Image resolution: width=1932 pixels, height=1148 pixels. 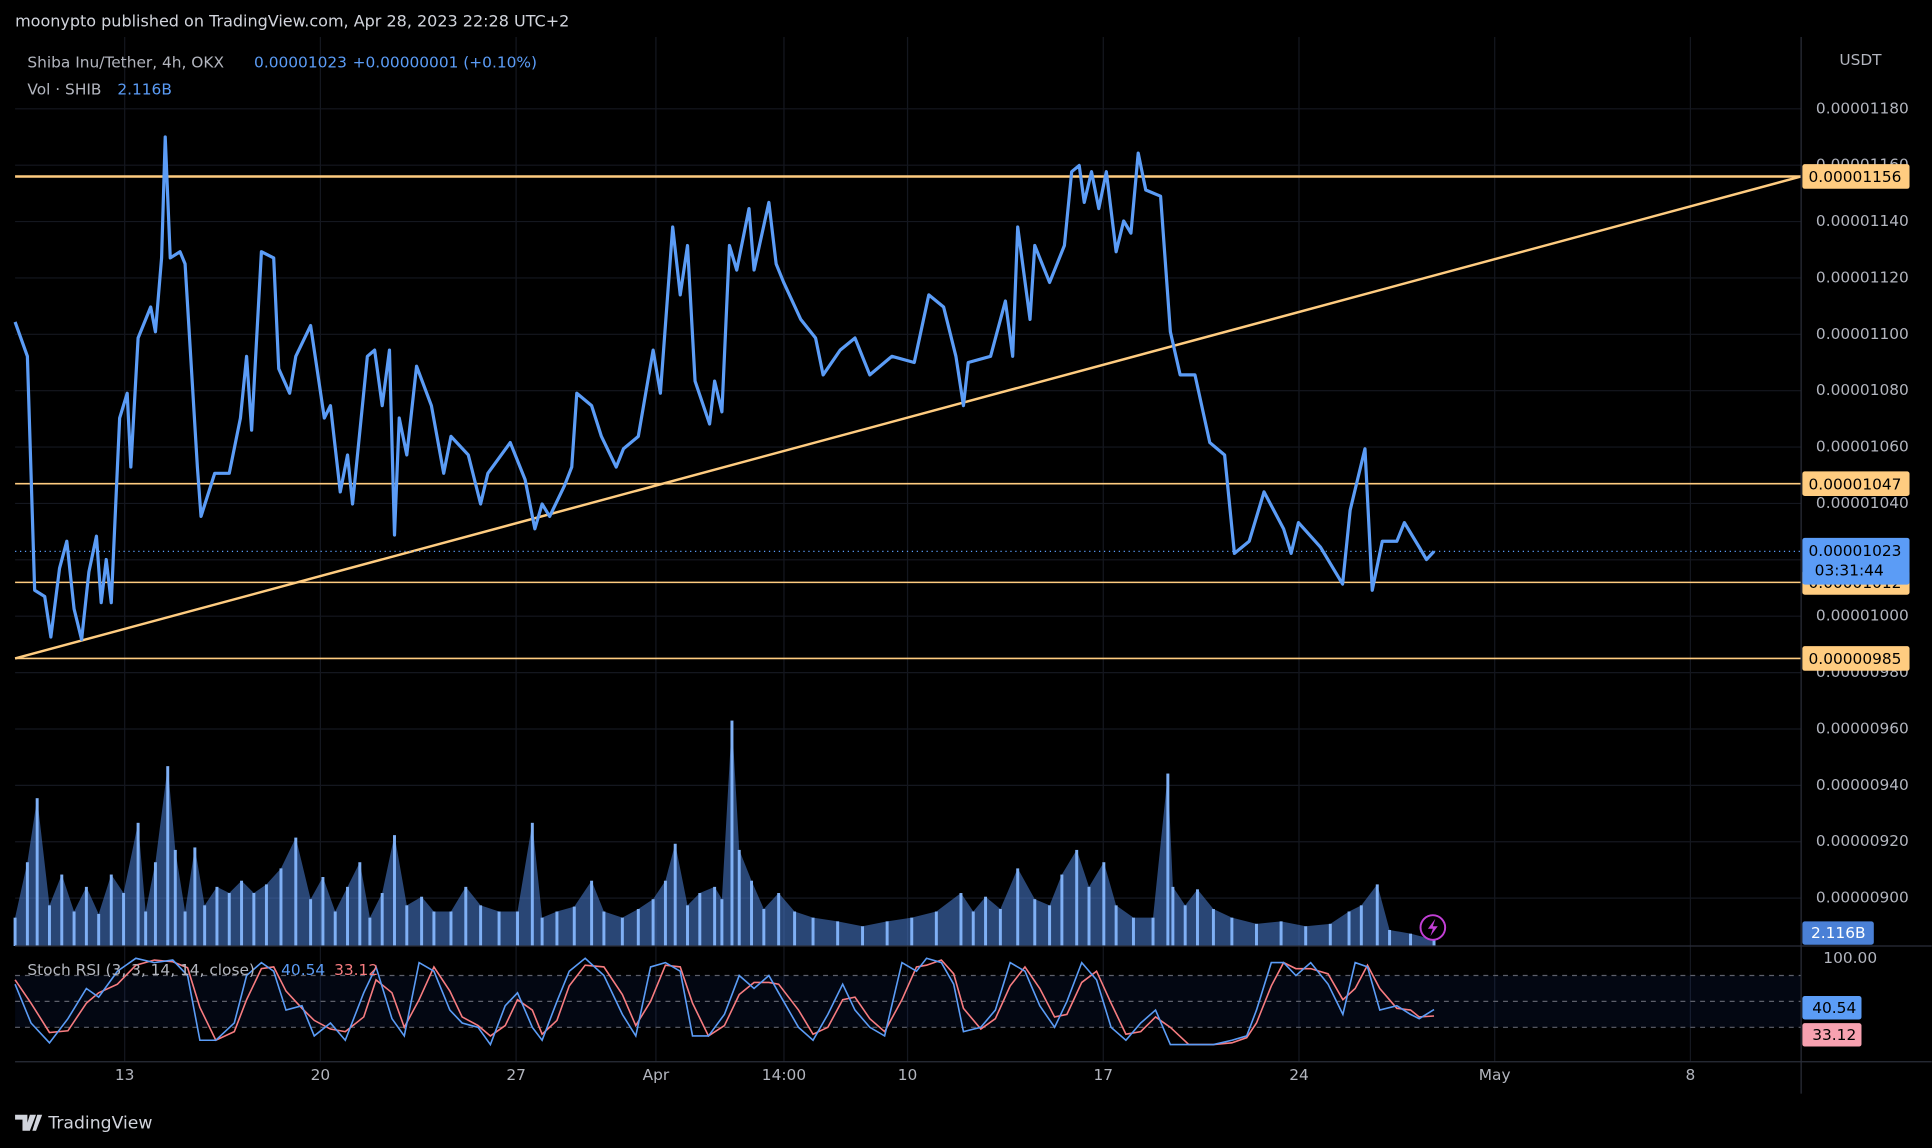 I want to click on volume-pane, so click(x=724, y=833).